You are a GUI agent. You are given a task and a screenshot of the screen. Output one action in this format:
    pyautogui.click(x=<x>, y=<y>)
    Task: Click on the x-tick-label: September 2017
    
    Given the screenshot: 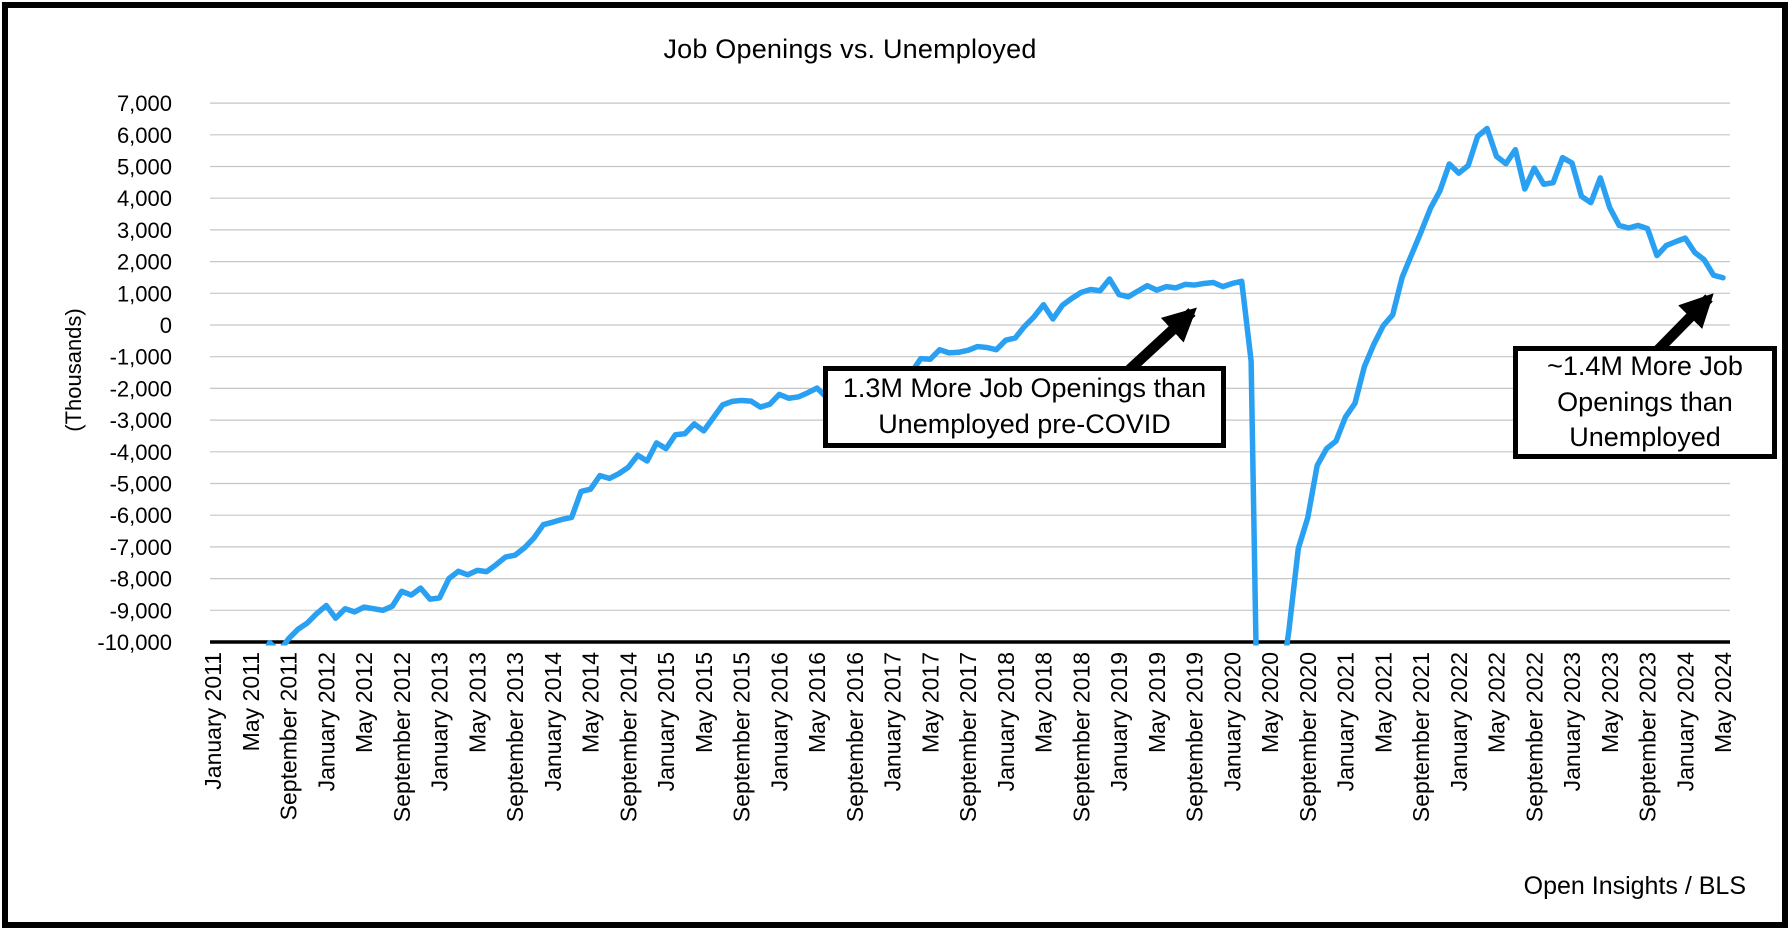 What is the action you would take?
    pyautogui.click(x=968, y=737)
    